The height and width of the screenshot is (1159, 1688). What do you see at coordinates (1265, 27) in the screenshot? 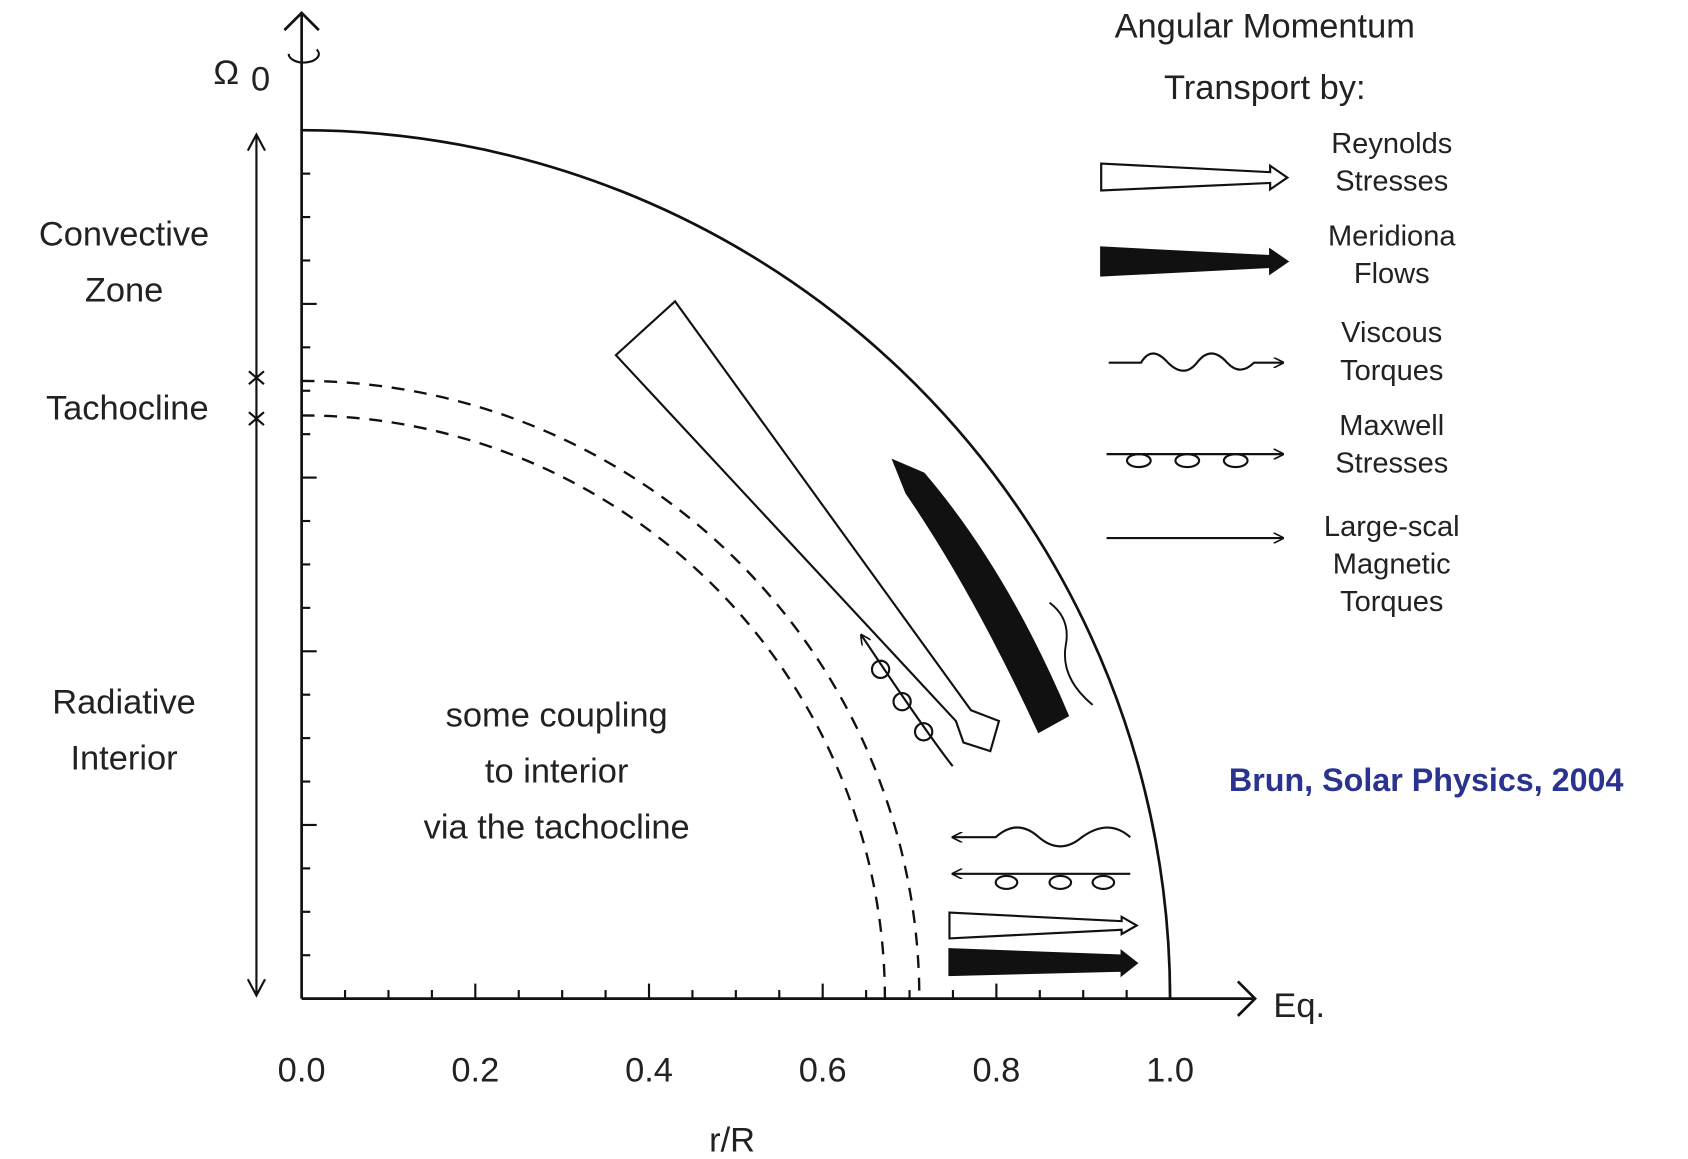
I see `legend-title: Angular Momentum` at bounding box center [1265, 27].